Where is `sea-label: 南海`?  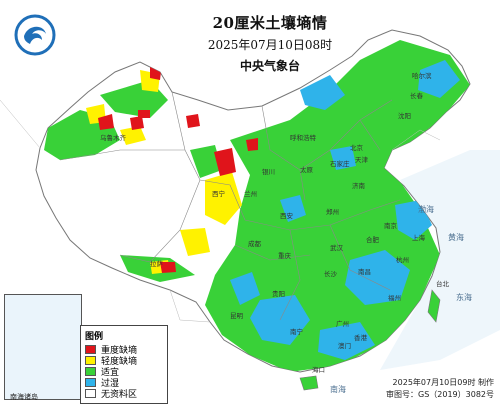
sea-label: 南海 is located at coordinates (338, 389).